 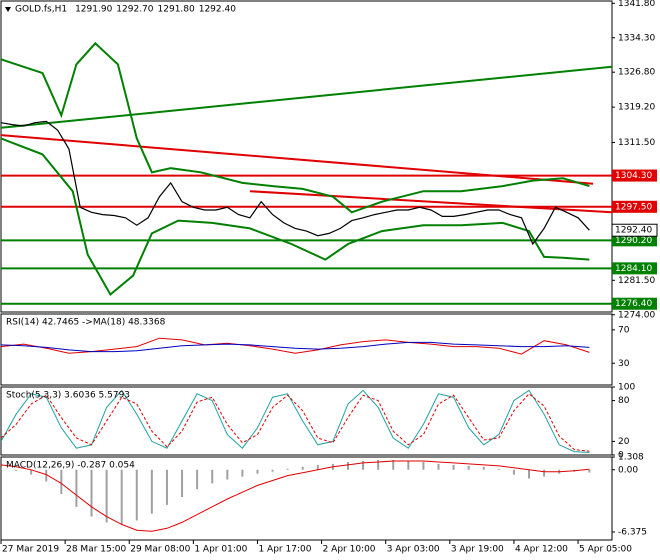 What do you see at coordinates (477, 550) in the screenshot?
I see `x-tick-label: 3 Apr 19:00` at bounding box center [477, 550].